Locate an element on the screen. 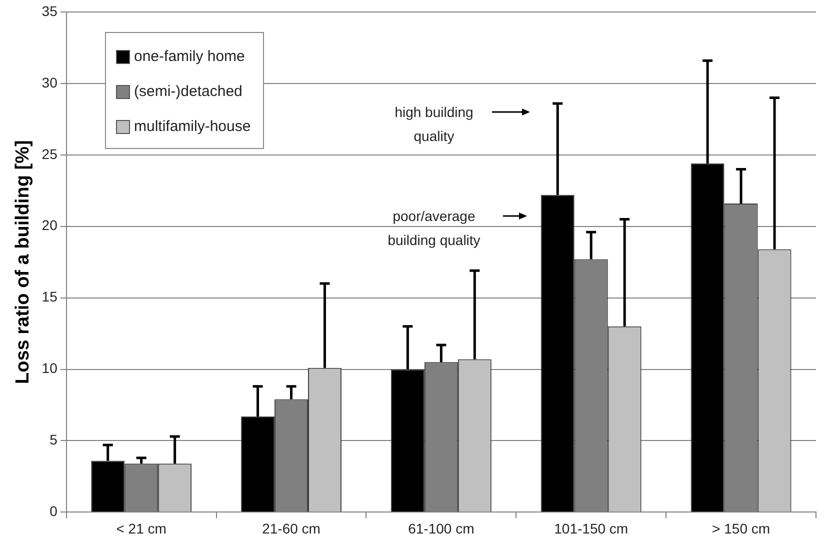  x-tick-label: 61-100 cm is located at coordinates (441, 528).